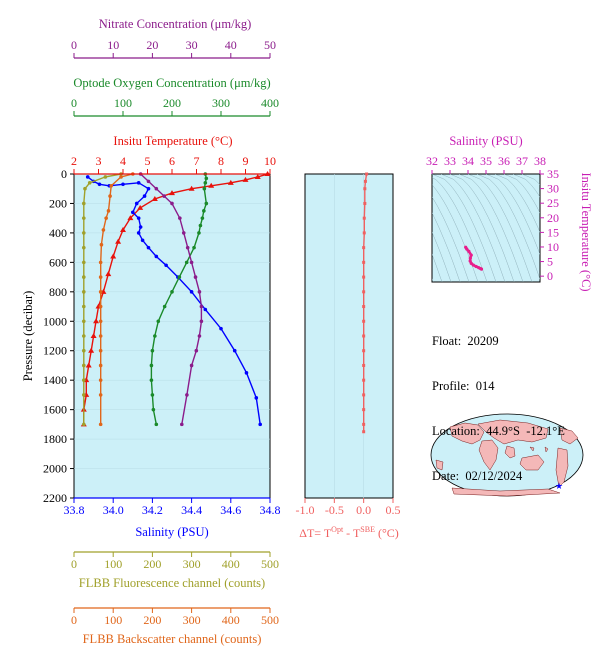 The height and width of the screenshot is (663, 609). I want to click on oxygen-axis: 0 100 200 300 400, so click(175, 106).